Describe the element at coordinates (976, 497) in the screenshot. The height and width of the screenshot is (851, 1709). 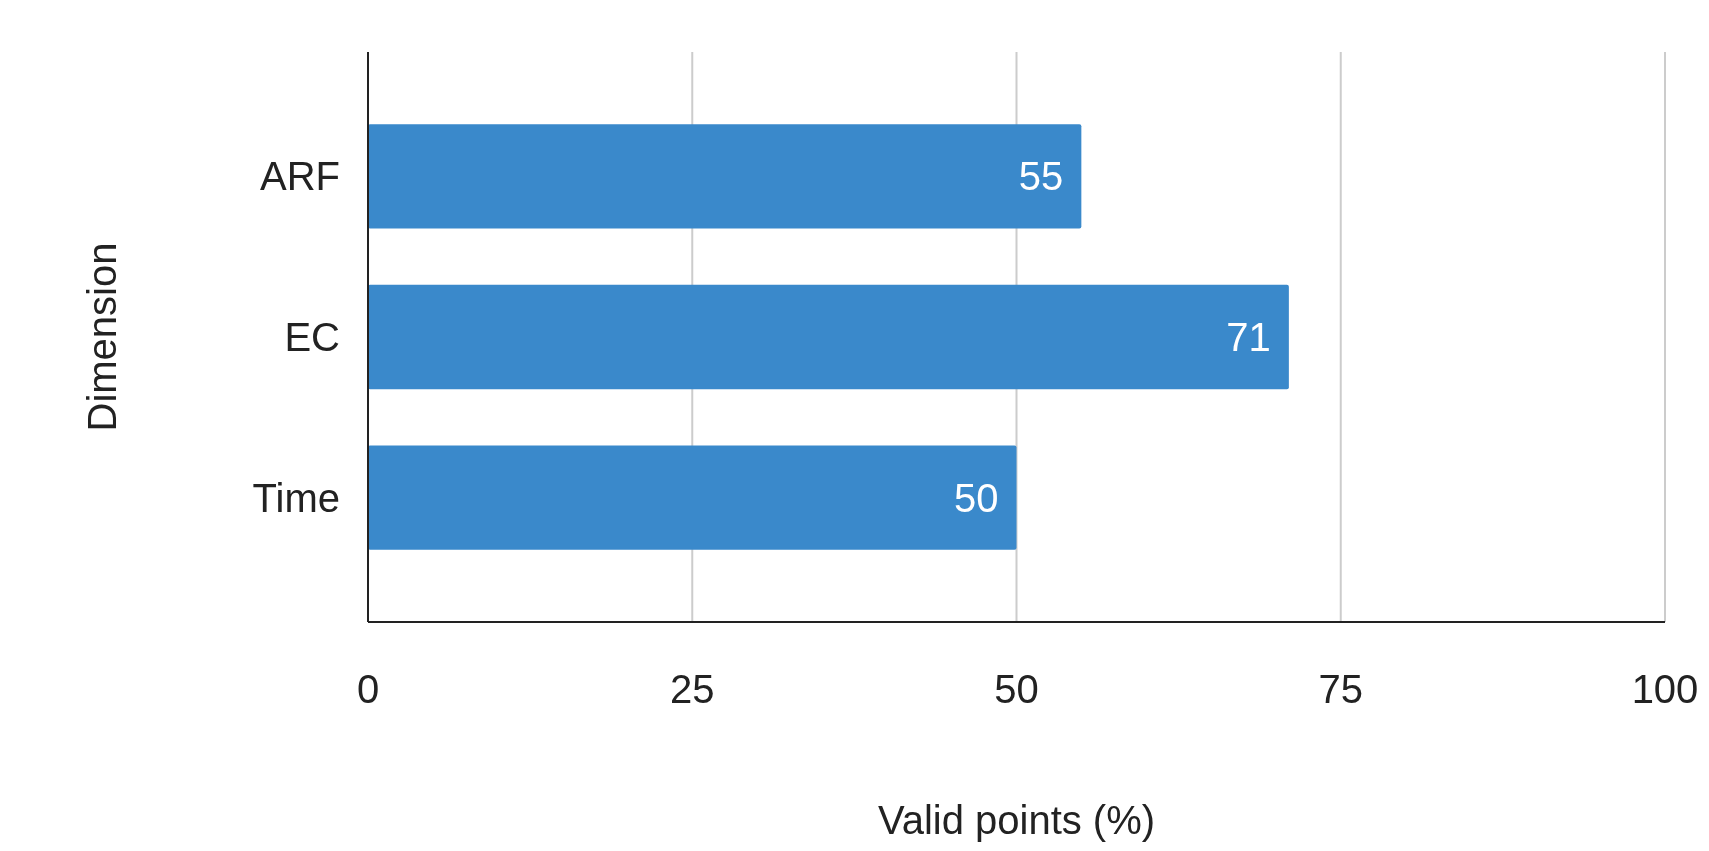
I see `data-label: 50` at that location.